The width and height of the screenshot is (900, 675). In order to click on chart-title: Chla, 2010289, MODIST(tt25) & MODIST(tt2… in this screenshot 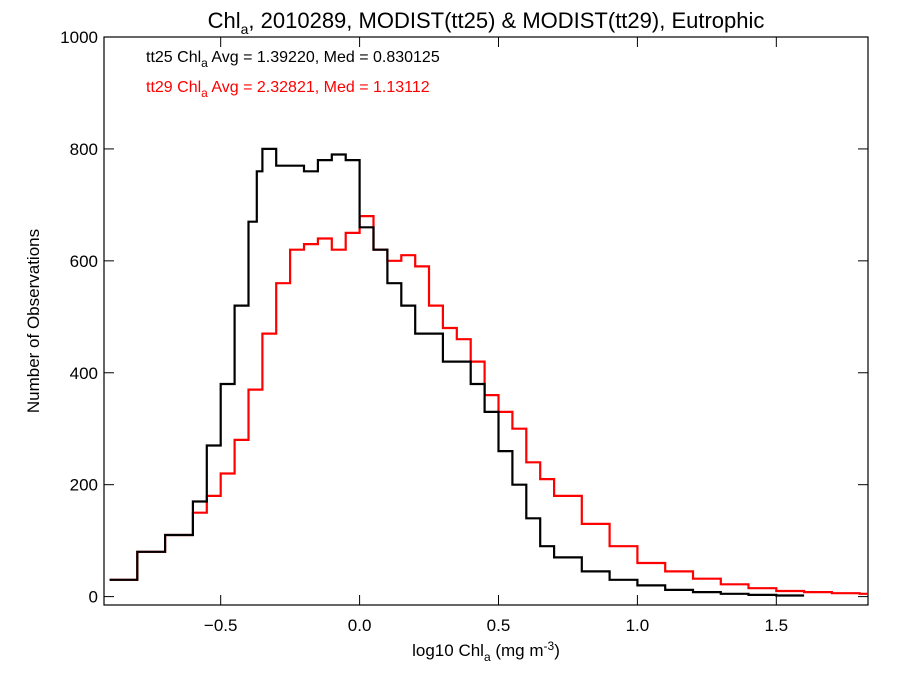, I will do `click(486, 22)`.